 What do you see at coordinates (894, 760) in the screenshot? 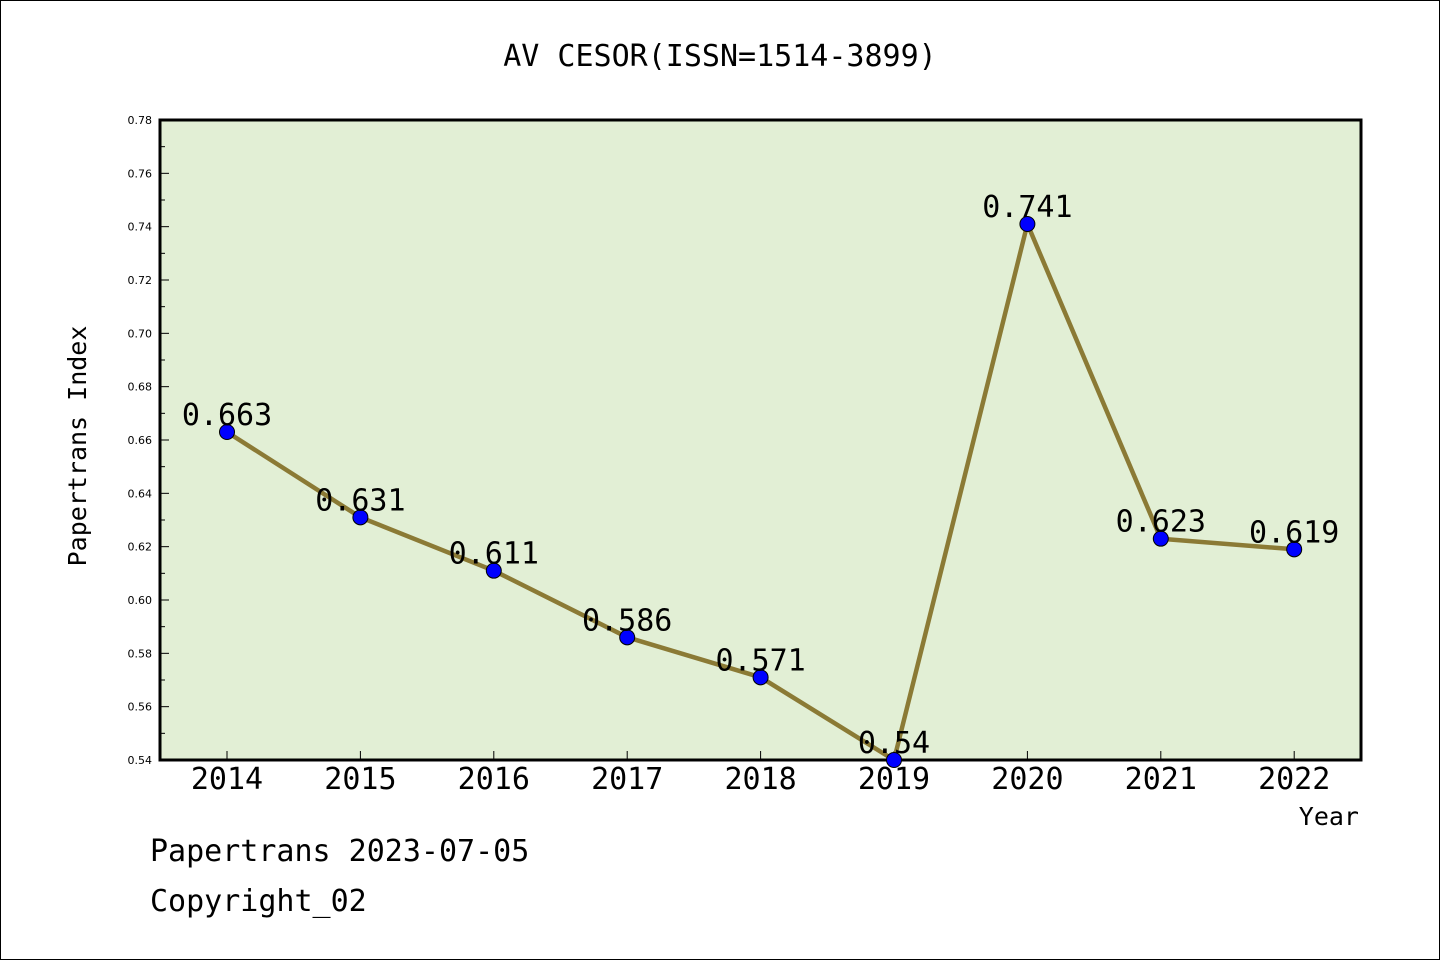
I see `data-point-2019` at bounding box center [894, 760].